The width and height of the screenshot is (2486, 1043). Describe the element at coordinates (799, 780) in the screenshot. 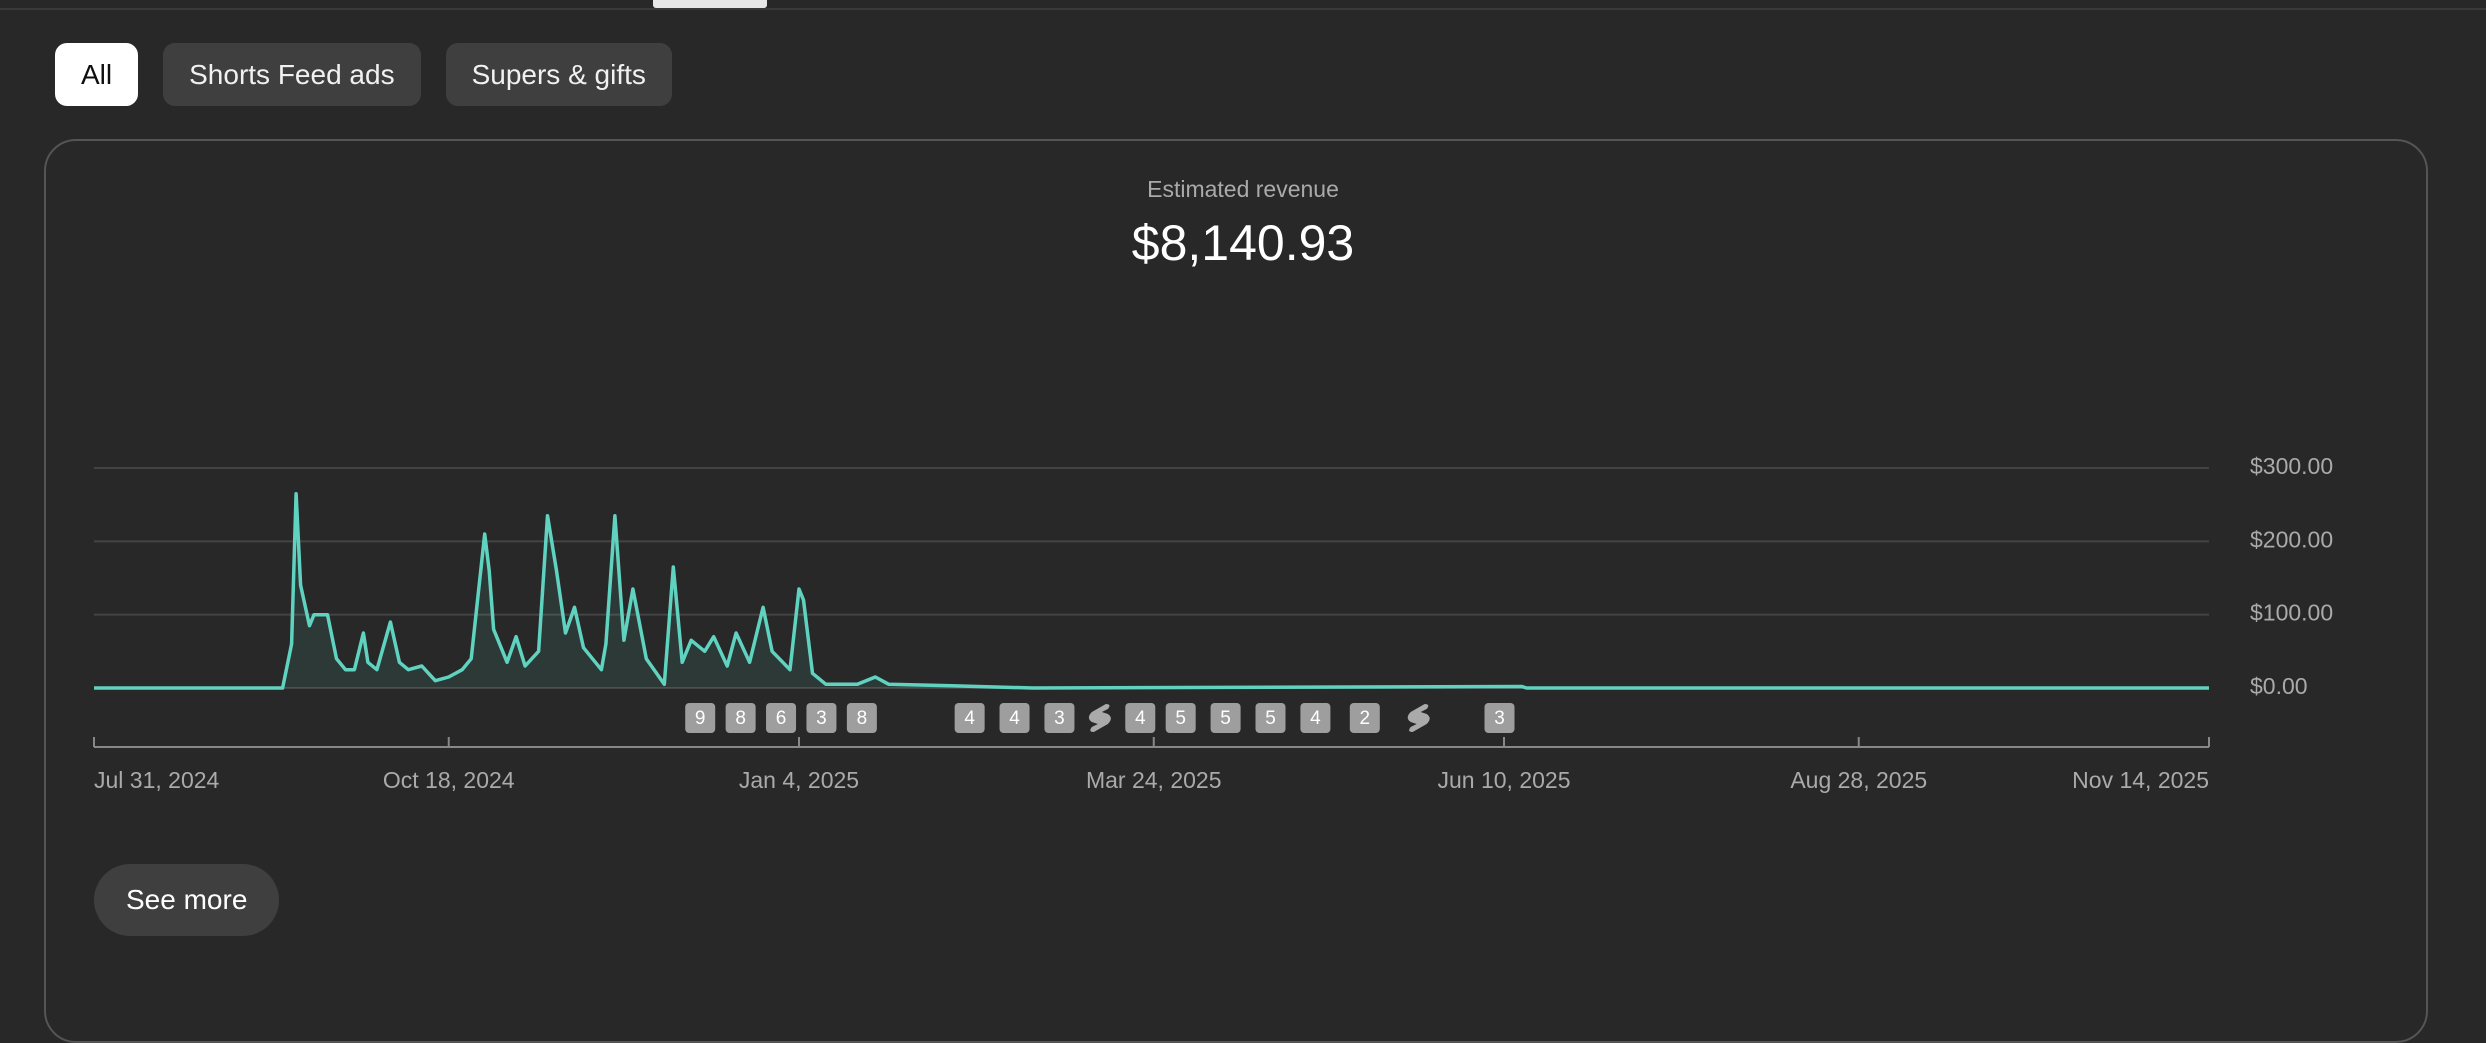

I see `x-tick-label: Jan 4, 2025` at that location.